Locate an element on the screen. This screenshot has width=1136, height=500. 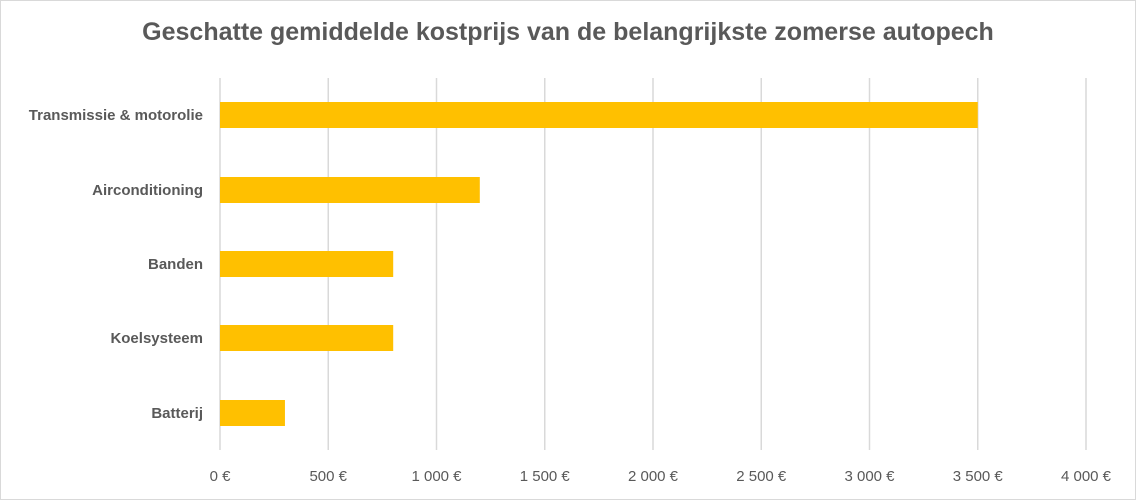
category-label: Airconditioning is located at coordinates (147, 190).